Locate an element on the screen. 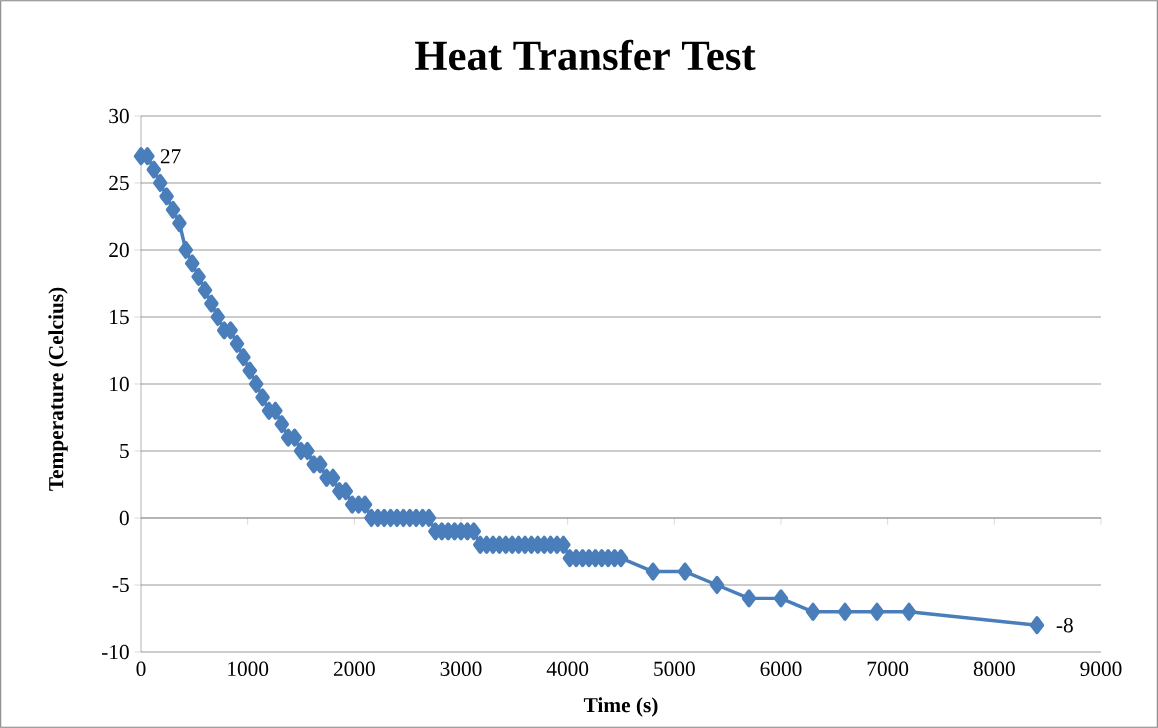 This screenshot has height=728, width=1158. y-tick-label: 10 is located at coordinates (119, 384).